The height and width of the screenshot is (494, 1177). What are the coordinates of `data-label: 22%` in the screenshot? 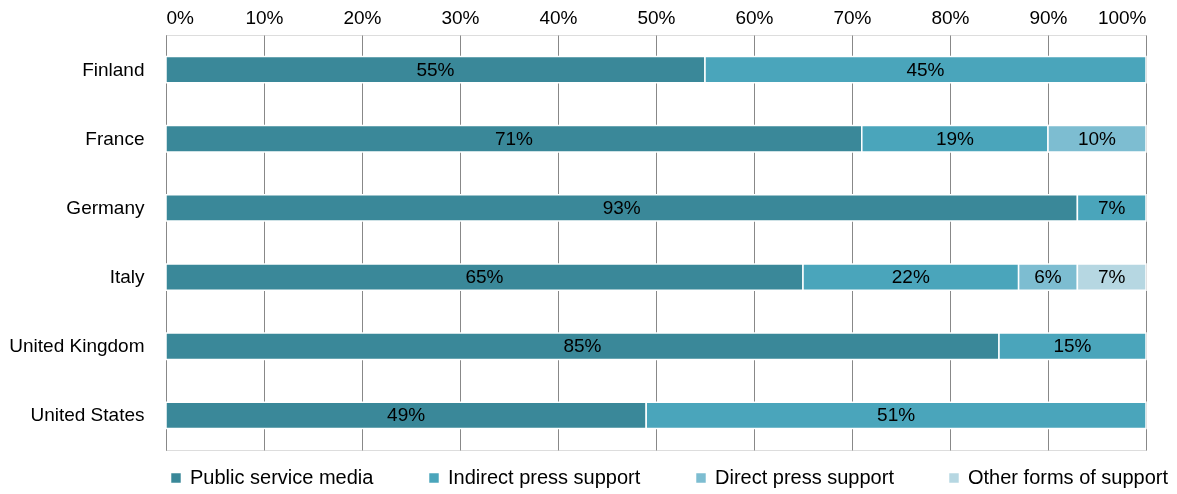 It's located at (910, 277).